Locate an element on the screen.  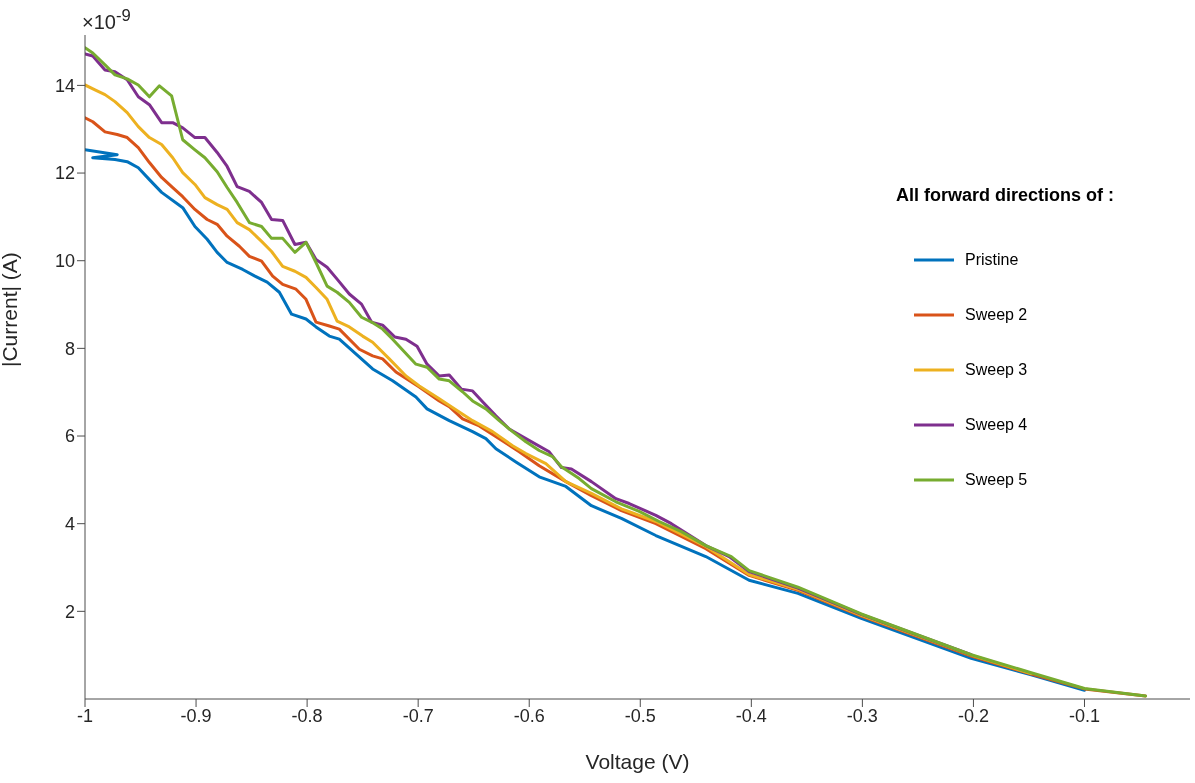
legend-label: Sweep 3 is located at coordinates (996, 369).